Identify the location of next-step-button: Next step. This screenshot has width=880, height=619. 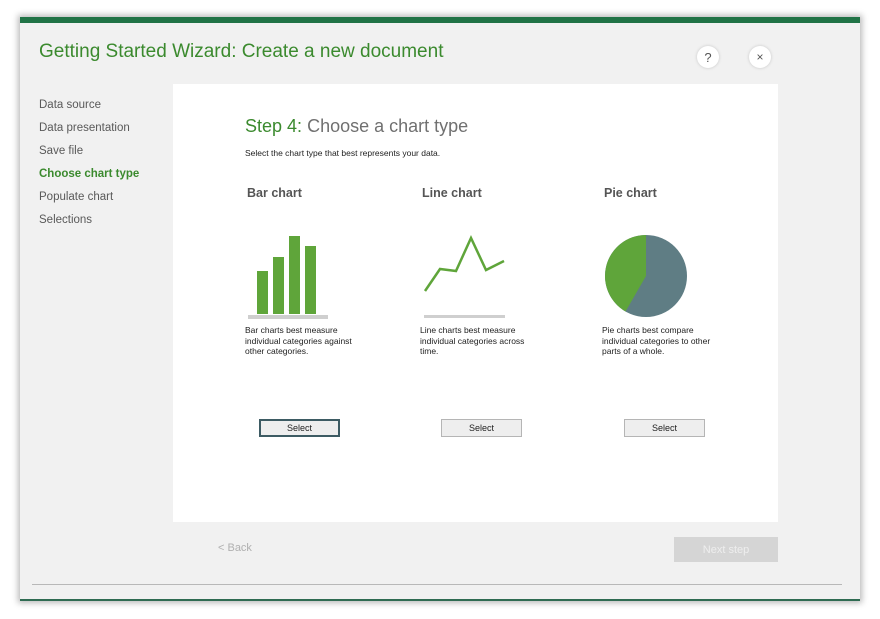
(726, 549).